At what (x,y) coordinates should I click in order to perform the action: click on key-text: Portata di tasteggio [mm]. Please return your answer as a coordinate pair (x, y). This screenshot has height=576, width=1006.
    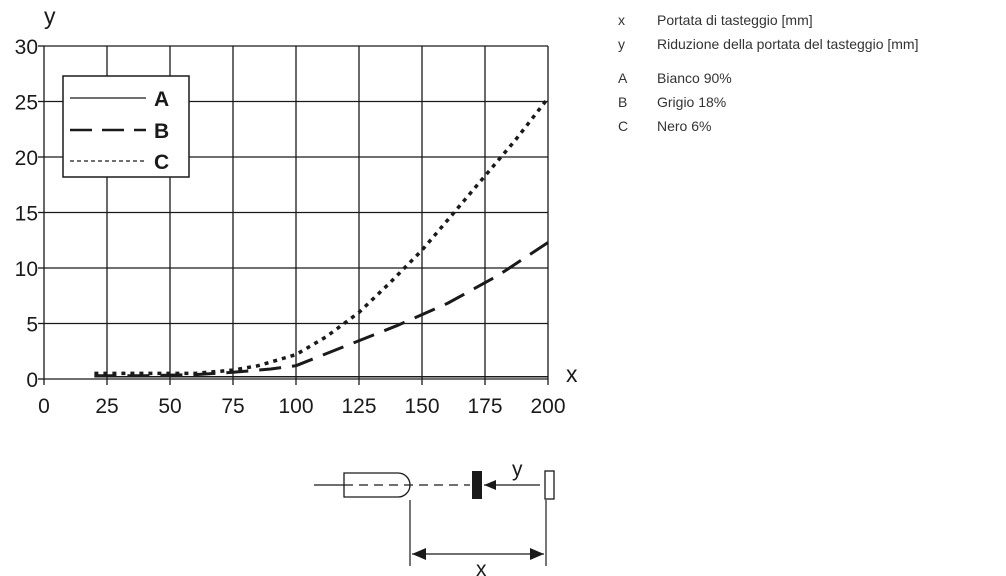
    Looking at the image, I should click on (735, 20).